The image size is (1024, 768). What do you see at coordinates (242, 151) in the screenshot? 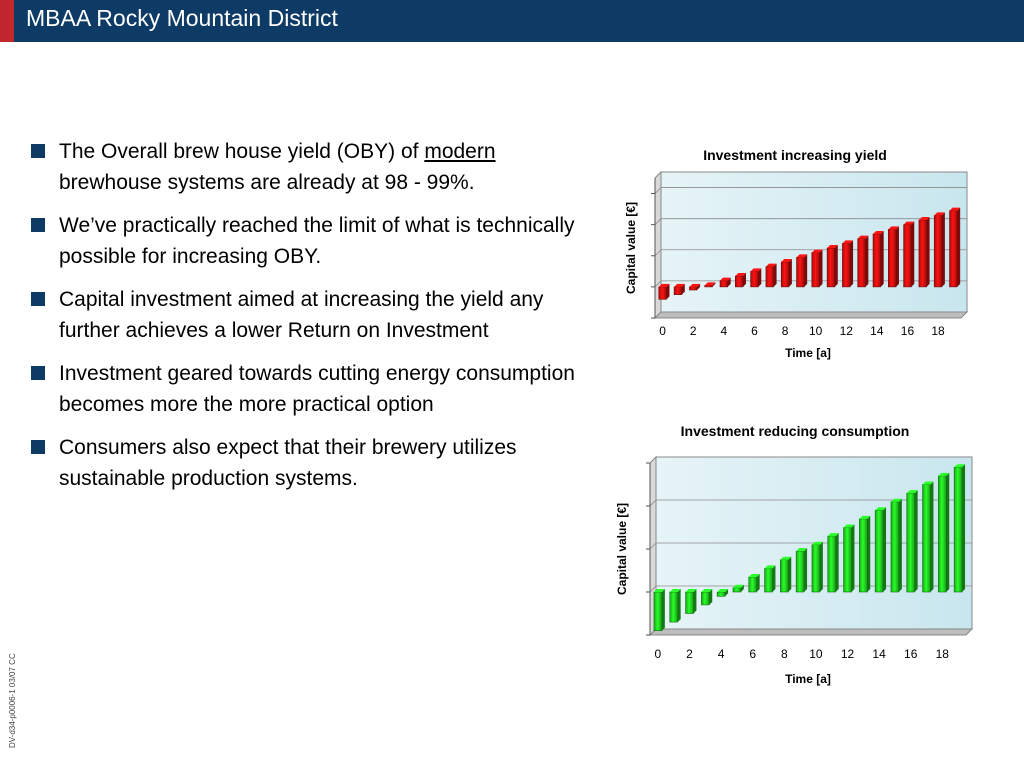
I see `bullet-text-pre: The Overall brew house yield (OBY) of` at bounding box center [242, 151].